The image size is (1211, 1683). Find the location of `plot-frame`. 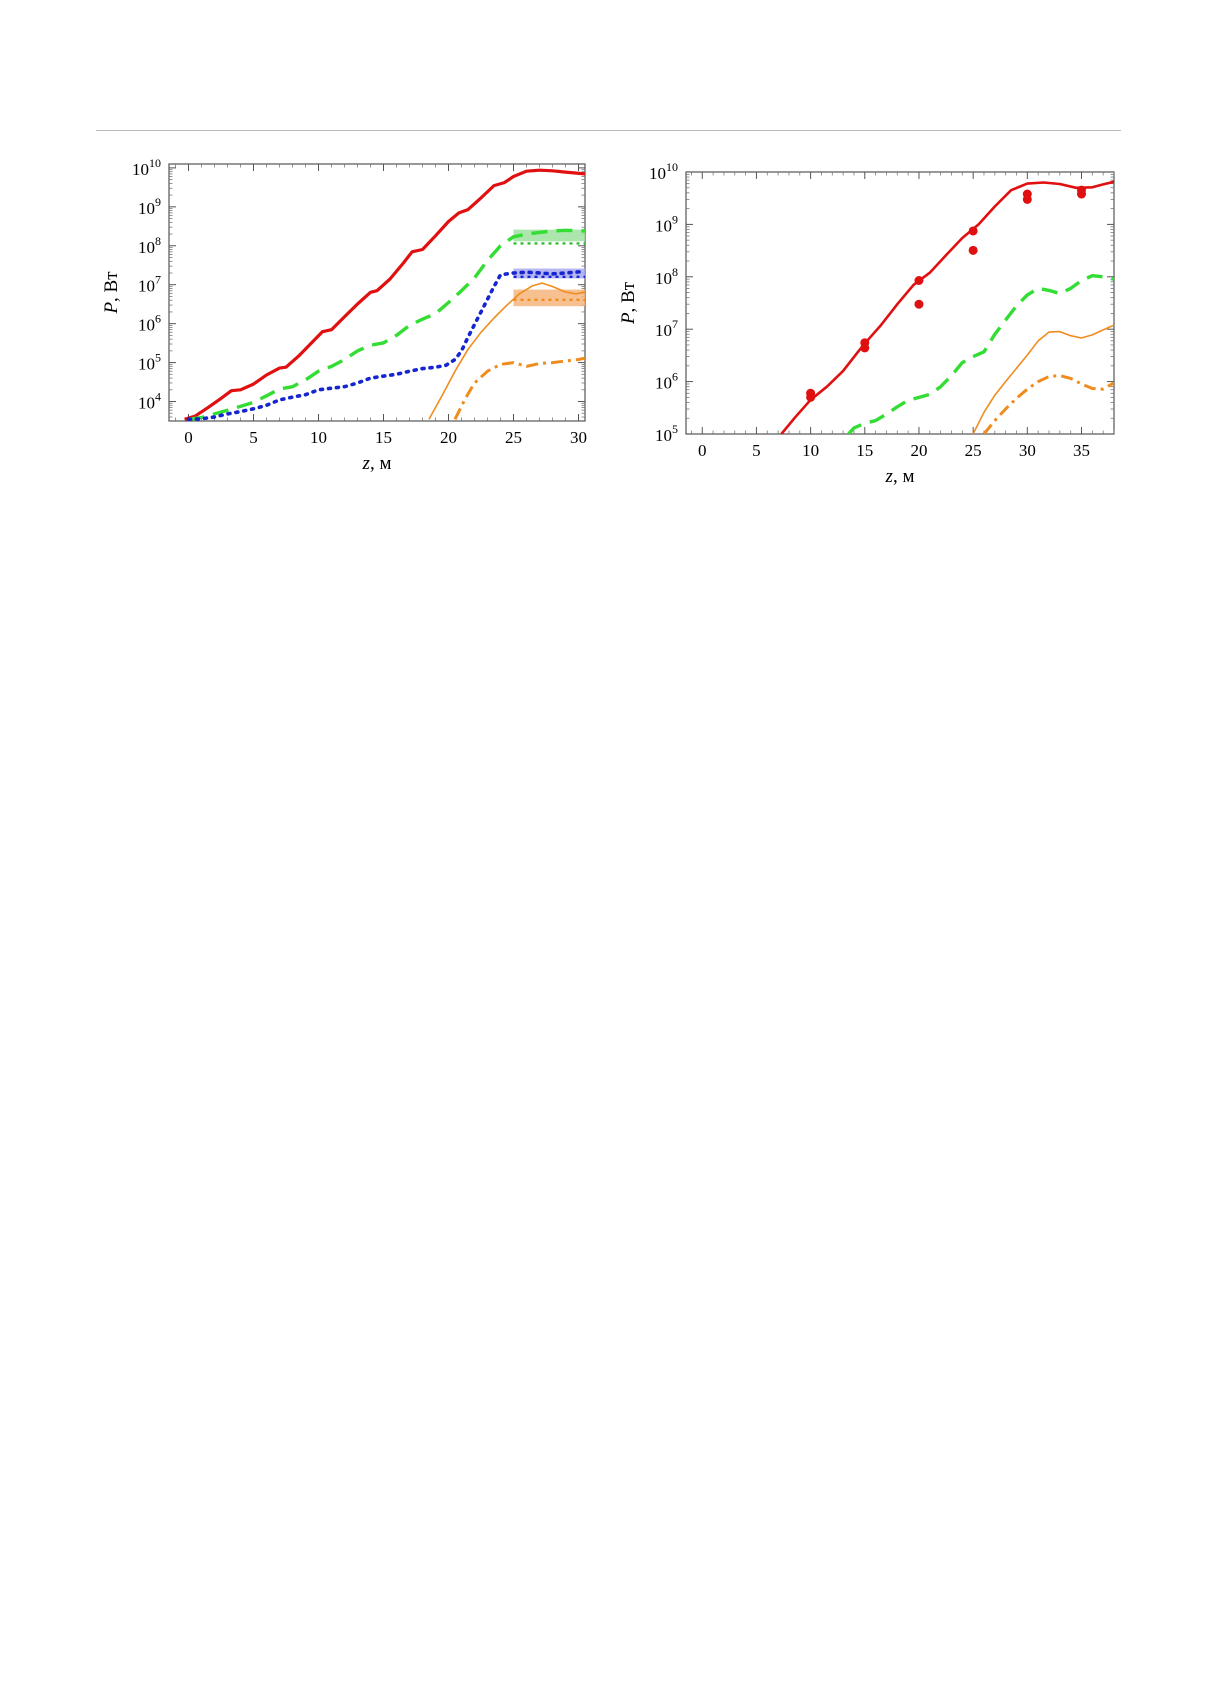

plot-frame is located at coordinates (900, 303).